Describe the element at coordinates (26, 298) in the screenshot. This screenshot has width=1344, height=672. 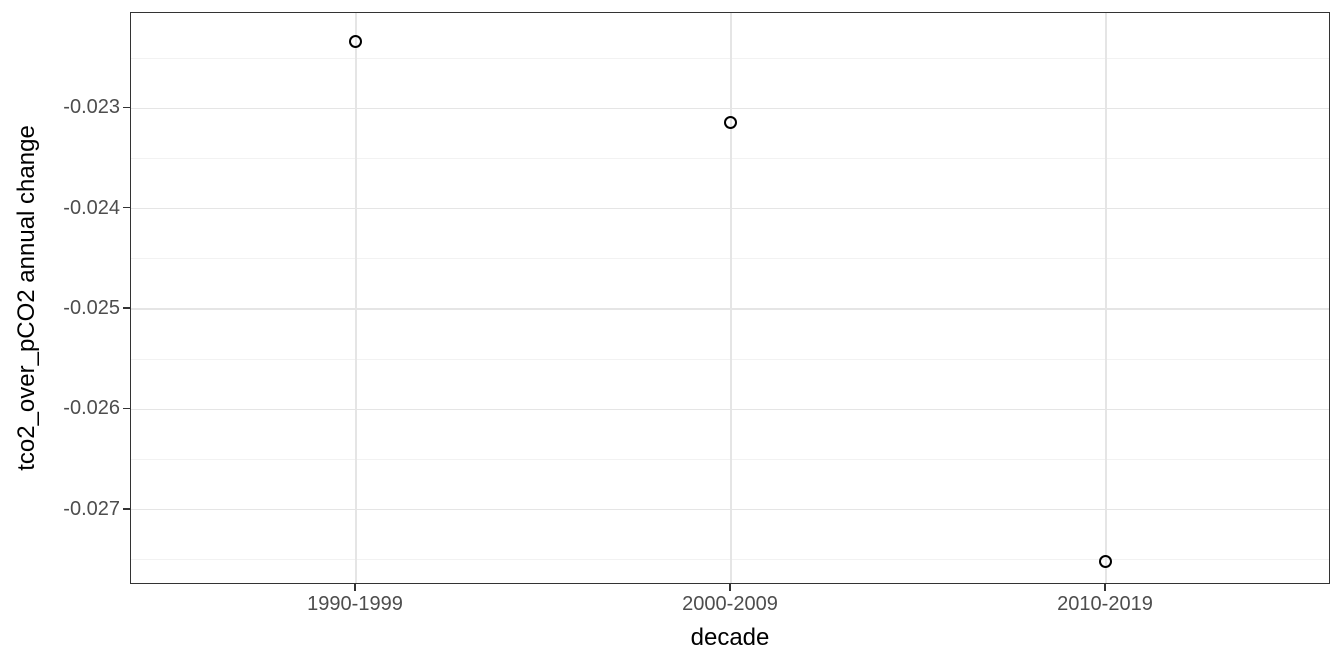
I see `y-axis-title: tco2_over_pCO2 annual change` at that location.